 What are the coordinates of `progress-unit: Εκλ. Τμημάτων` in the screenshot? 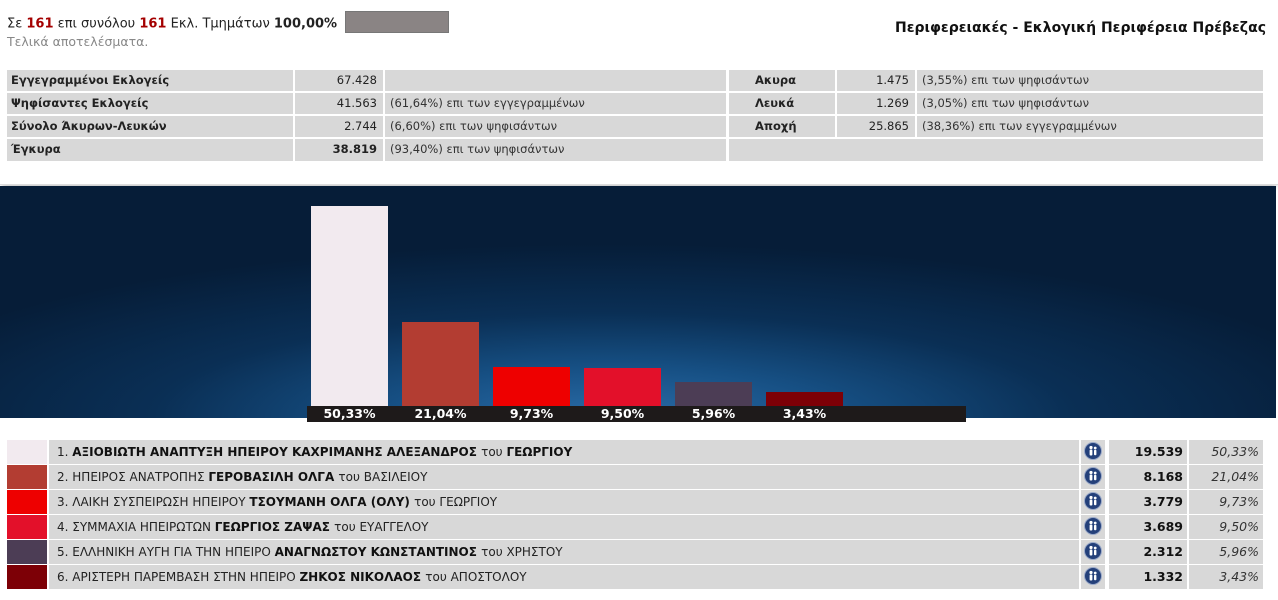 It's located at (220, 24).